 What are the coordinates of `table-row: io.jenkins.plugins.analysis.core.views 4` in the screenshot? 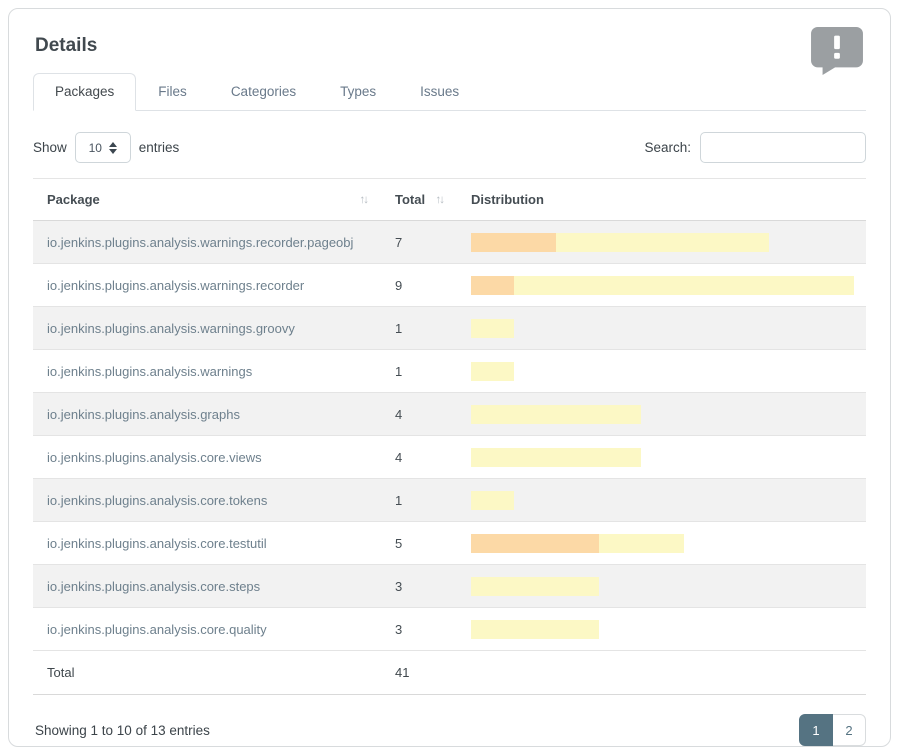 It's located at (449, 457).